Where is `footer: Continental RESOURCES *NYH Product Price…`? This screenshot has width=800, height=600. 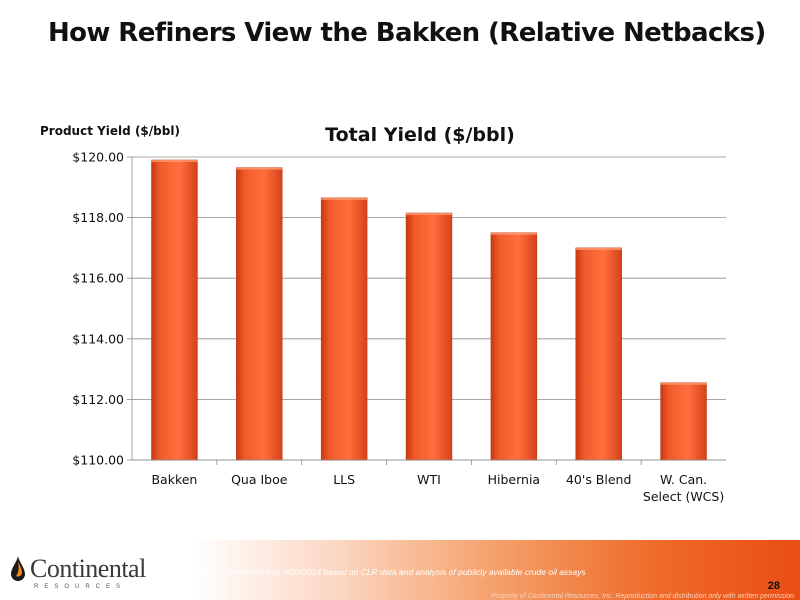 footer: Continental RESOURCES *NYH Product Price… is located at coordinates (400, 570).